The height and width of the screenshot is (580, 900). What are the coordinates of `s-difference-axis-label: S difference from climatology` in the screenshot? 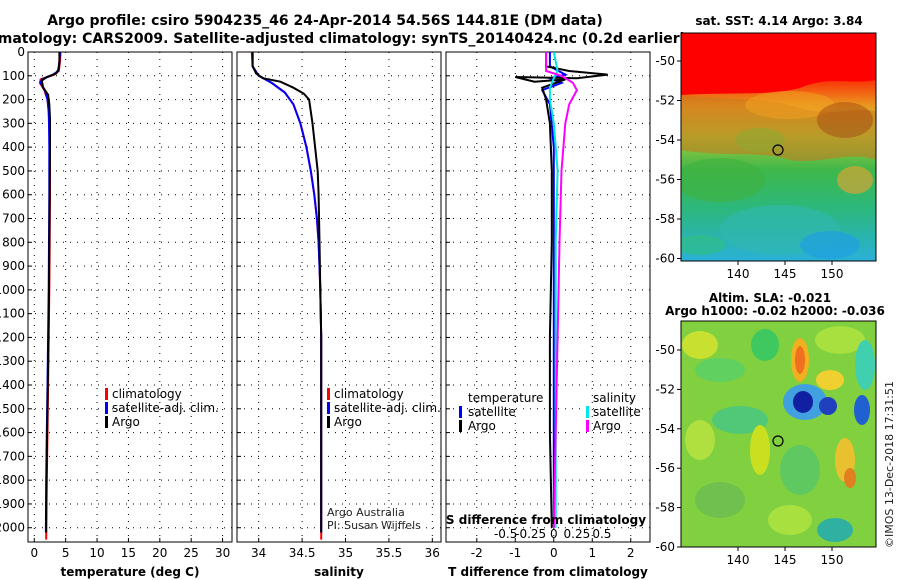 It's located at (546, 520).